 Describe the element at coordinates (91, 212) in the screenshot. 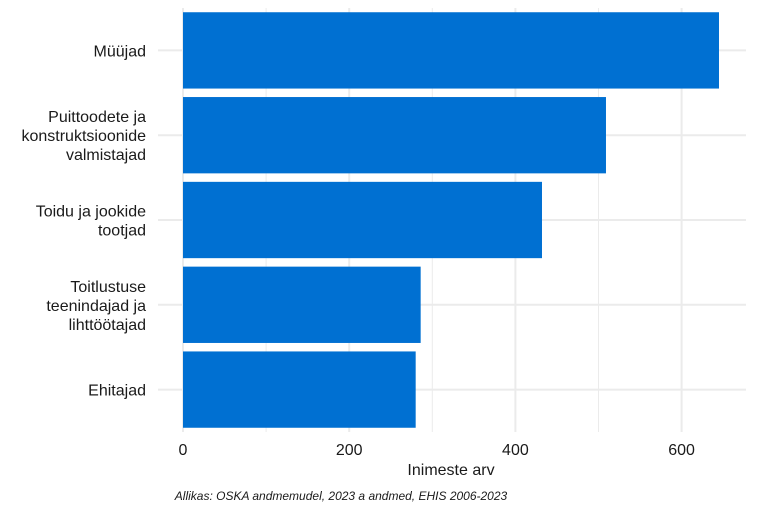

I see `category-label: Toidu ja jookide` at that location.